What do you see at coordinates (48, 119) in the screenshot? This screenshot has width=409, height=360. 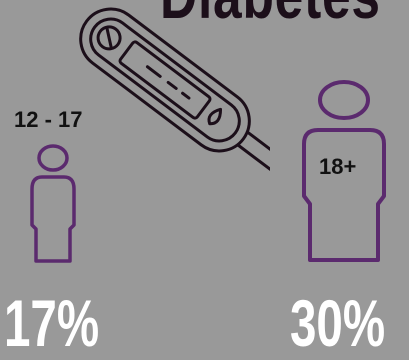 I see `age-group-label: 12 - 17` at bounding box center [48, 119].